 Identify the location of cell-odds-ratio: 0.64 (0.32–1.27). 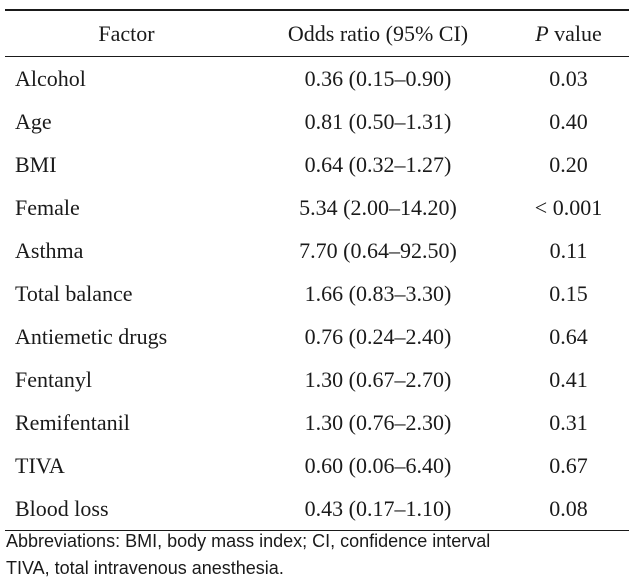
(378, 164).